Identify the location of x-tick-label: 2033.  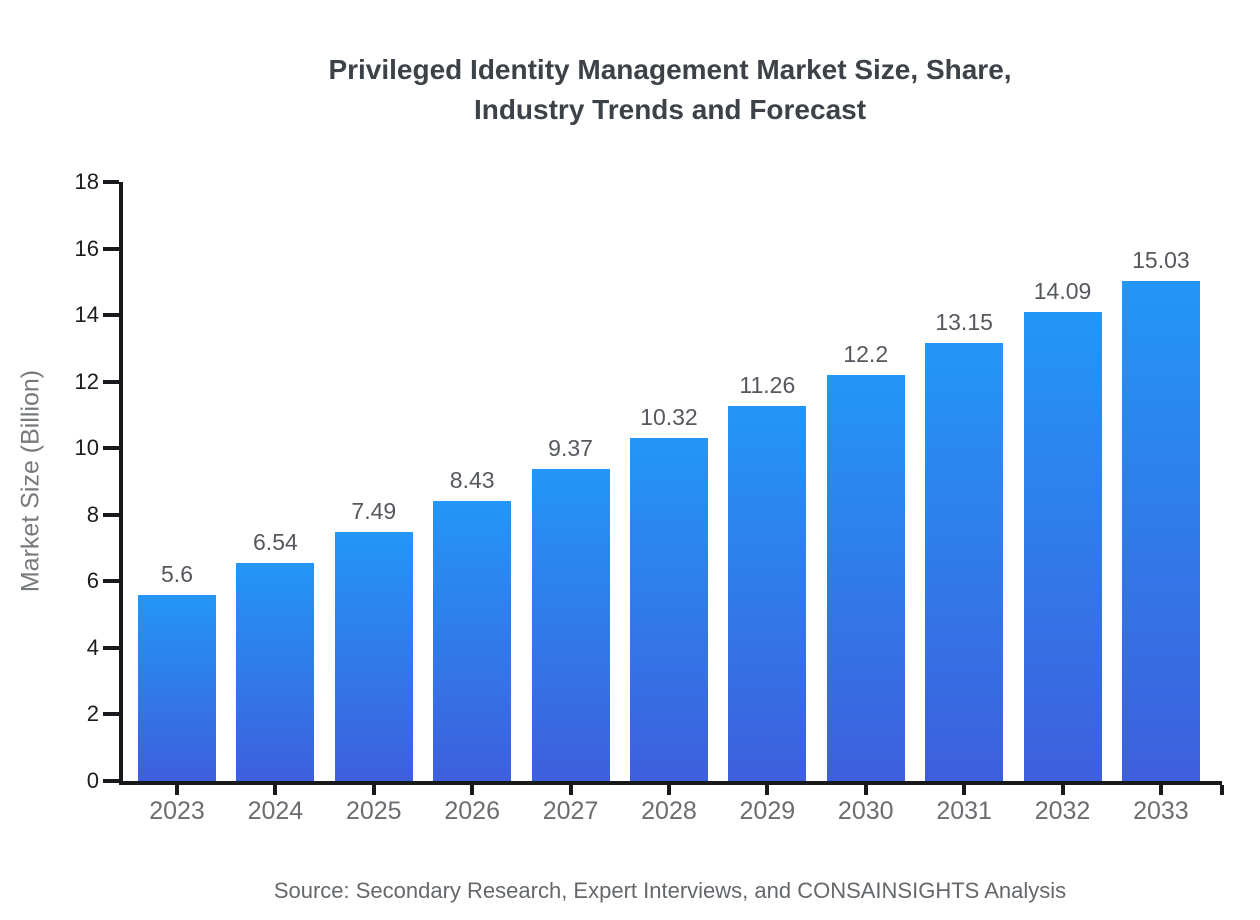
(1161, 811).